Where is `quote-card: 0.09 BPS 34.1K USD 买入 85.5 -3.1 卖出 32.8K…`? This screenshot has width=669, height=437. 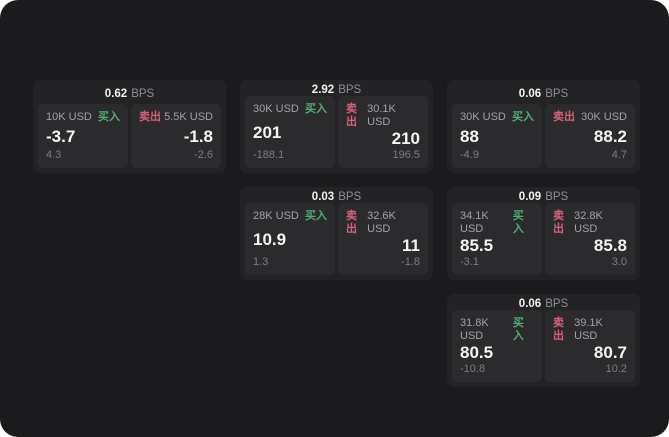 quote-card: 0.09 BPS 34.1K USD 买入 85.5 -3.1 卖出 32.8K… is located at coordinates (543, 233).